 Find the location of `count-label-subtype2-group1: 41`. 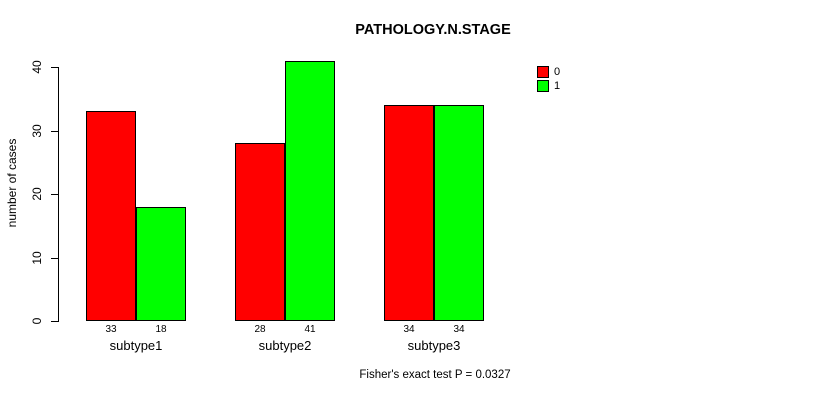

count-label-subtype2-group1: 41 is located at coordinates (310, 329).